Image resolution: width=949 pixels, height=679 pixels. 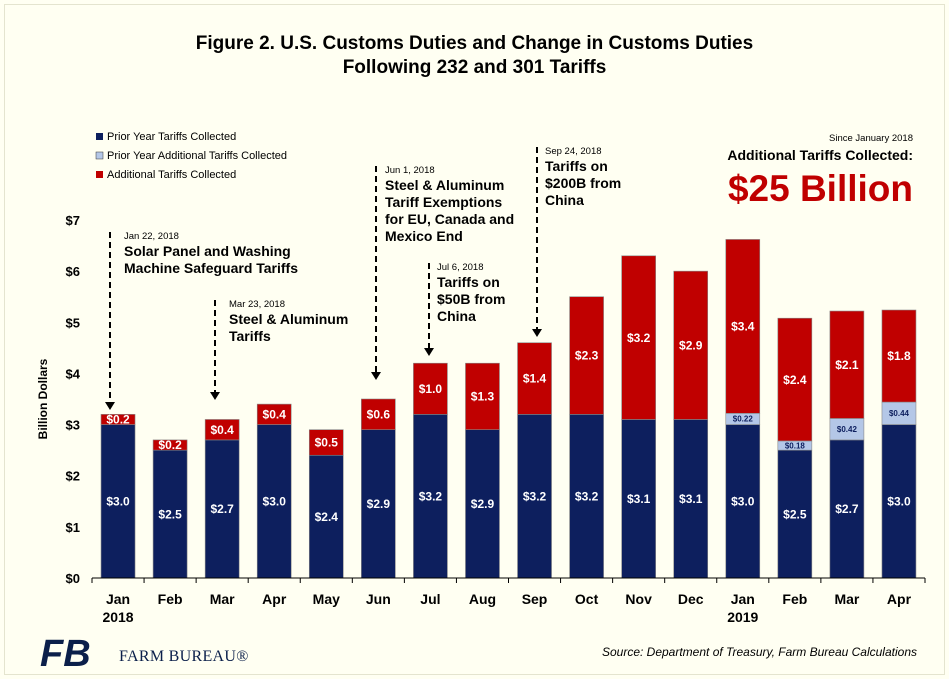 I want to click on x-tick-label: Dec, so click(x=691, y=599).